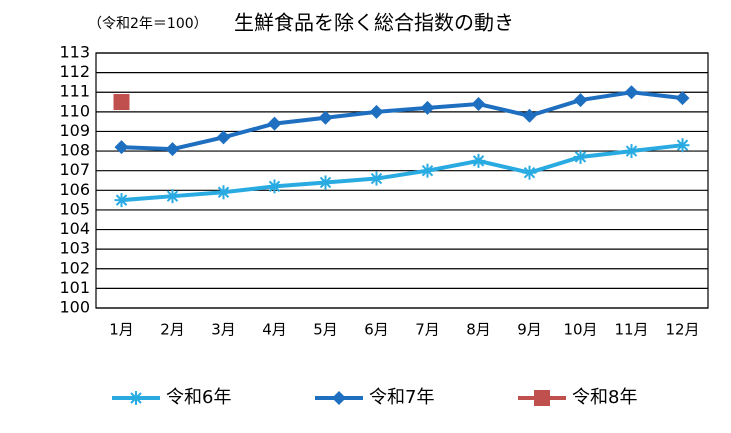  What do you see at coordinates (427, 330) in the screenshot?
I see `x-tick-label: 7月` at bounding box center [427, 330].